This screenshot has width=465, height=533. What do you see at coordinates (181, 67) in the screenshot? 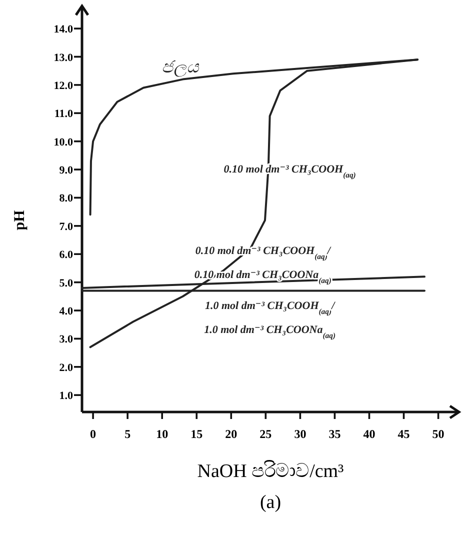
I see `series-label: ජලය` at bounding box center [181, 67].